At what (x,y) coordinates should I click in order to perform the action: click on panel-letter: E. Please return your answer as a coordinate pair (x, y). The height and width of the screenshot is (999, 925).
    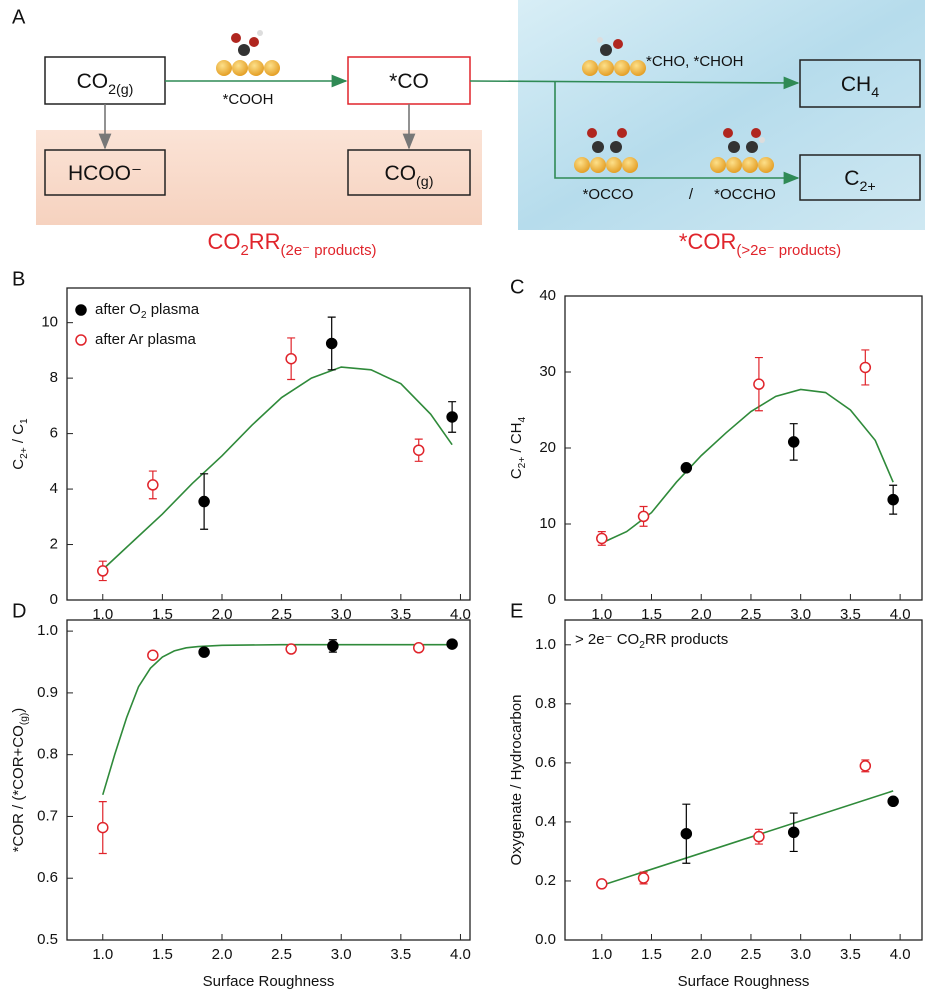
    Looking at the image, I should click on (516, 611).